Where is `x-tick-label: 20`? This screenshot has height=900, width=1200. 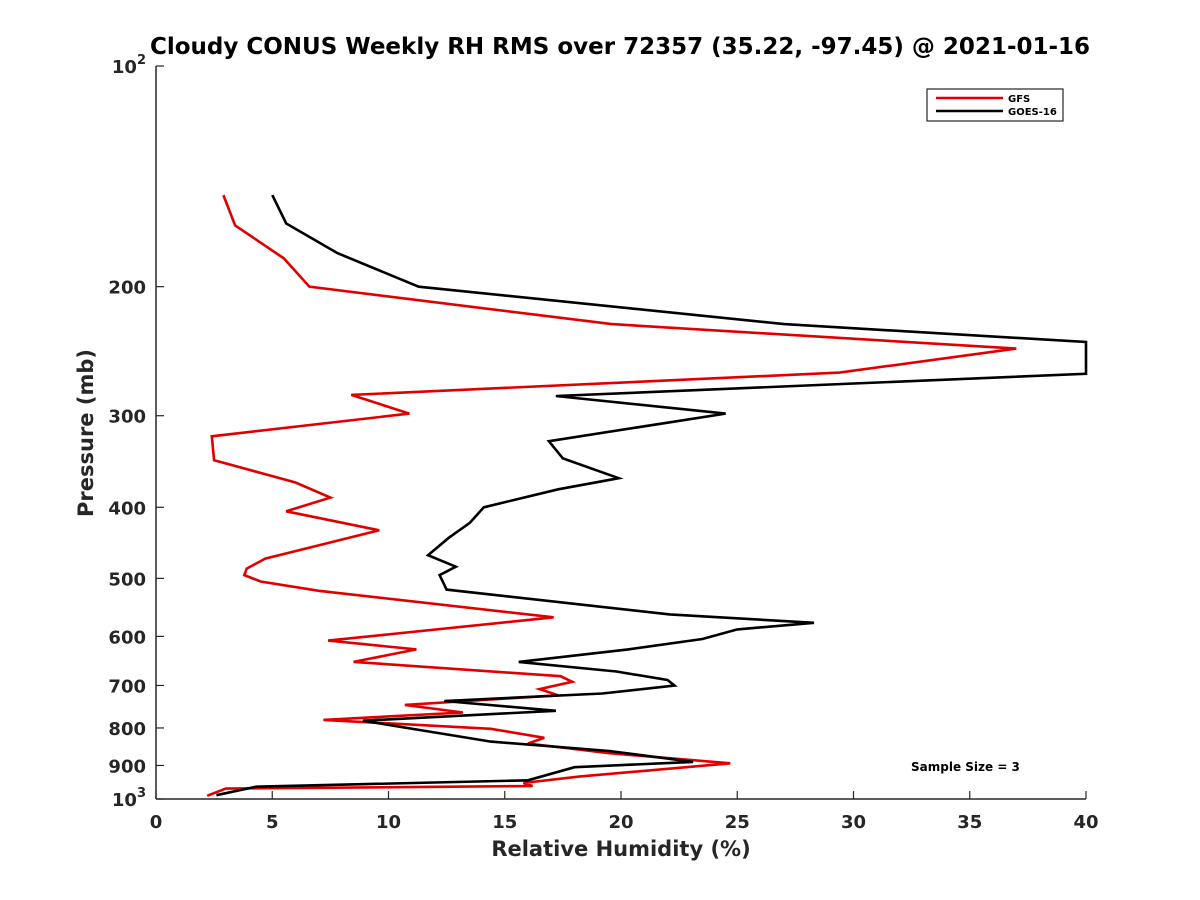
x-tick-label: 20 is located at coordinates (620, 822).